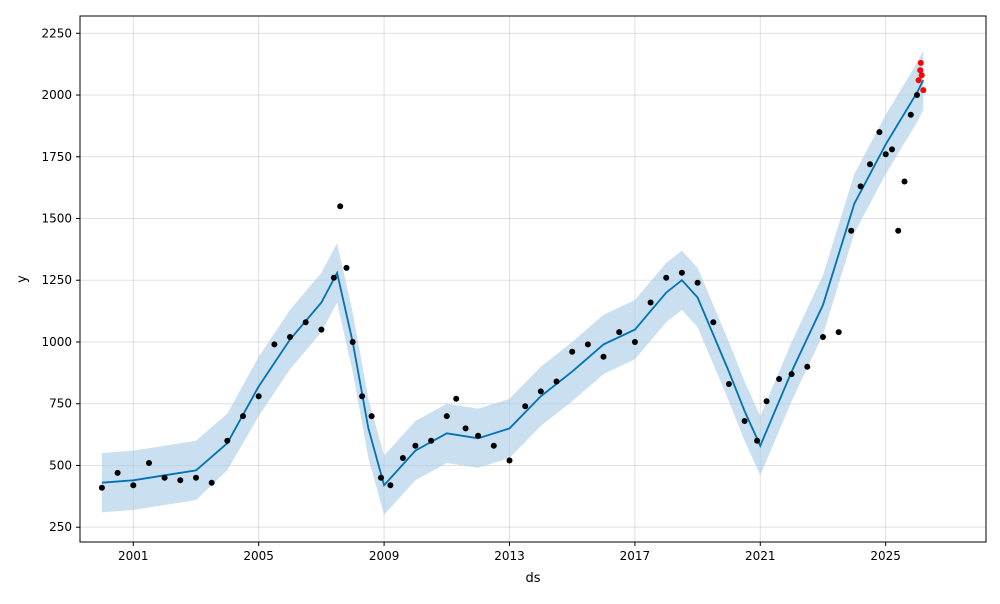 Image resolution: width=1000 pixels, height=604 pixels. What do you see at coordinates (56, 157) in the screenshot?
I see `y-tick-label: 1750` at bounding box center [56, 157].